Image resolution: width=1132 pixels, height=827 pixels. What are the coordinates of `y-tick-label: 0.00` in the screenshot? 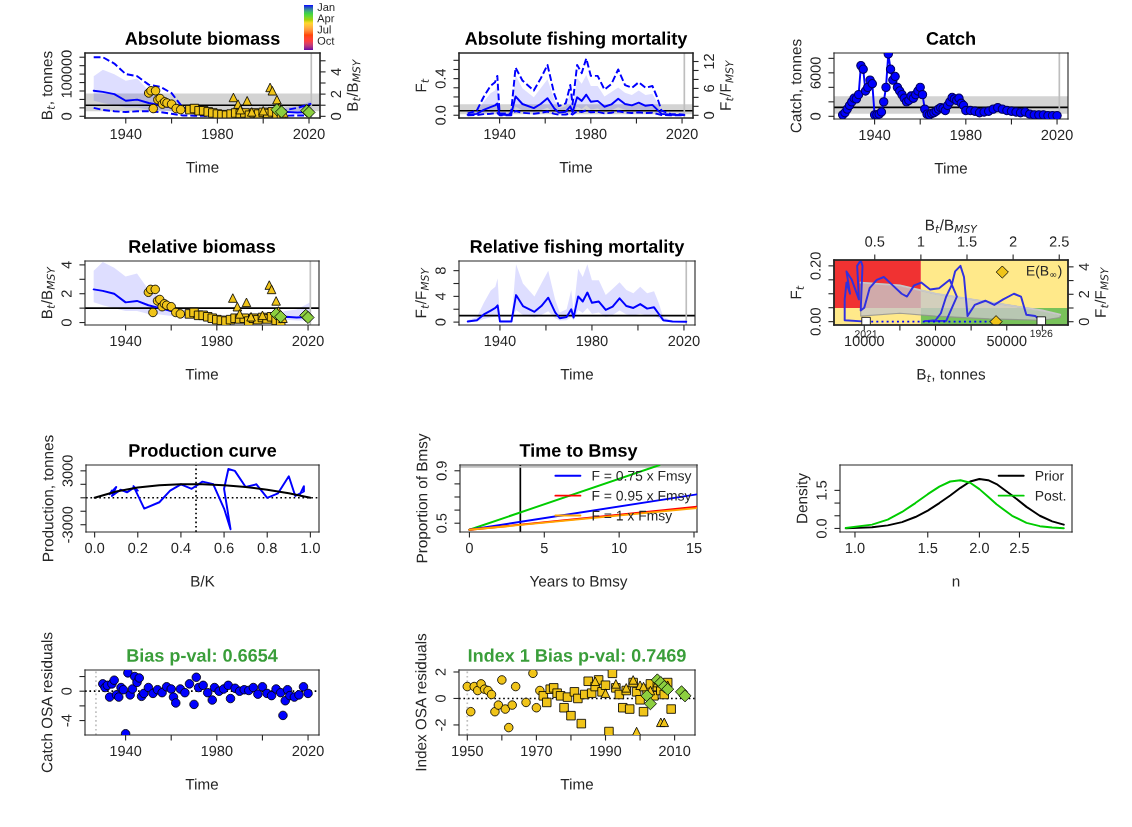 It's located at (815, 322).